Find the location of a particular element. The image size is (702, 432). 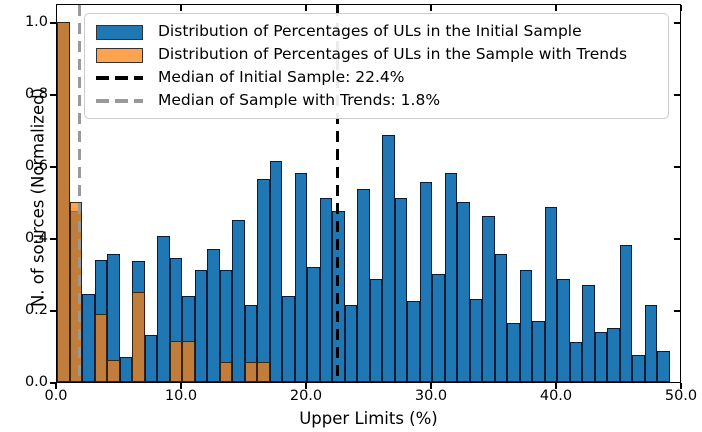

x-tick-label: 20.0 is located at coordinates (306, 396).